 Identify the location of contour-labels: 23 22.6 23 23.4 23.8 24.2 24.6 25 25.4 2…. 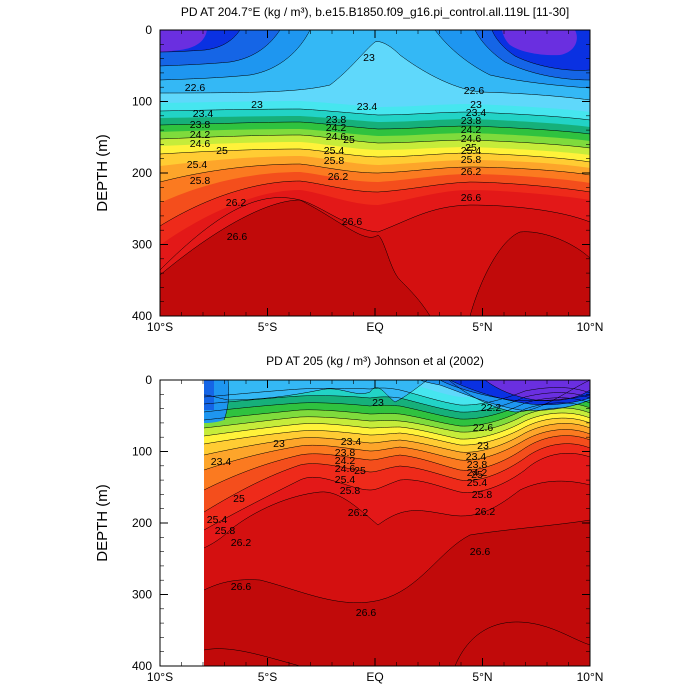
(336, 147).